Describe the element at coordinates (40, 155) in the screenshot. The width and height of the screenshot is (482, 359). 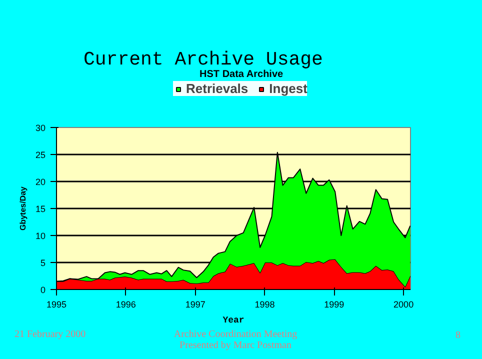
I see `y-tick-label: 25` at that location.